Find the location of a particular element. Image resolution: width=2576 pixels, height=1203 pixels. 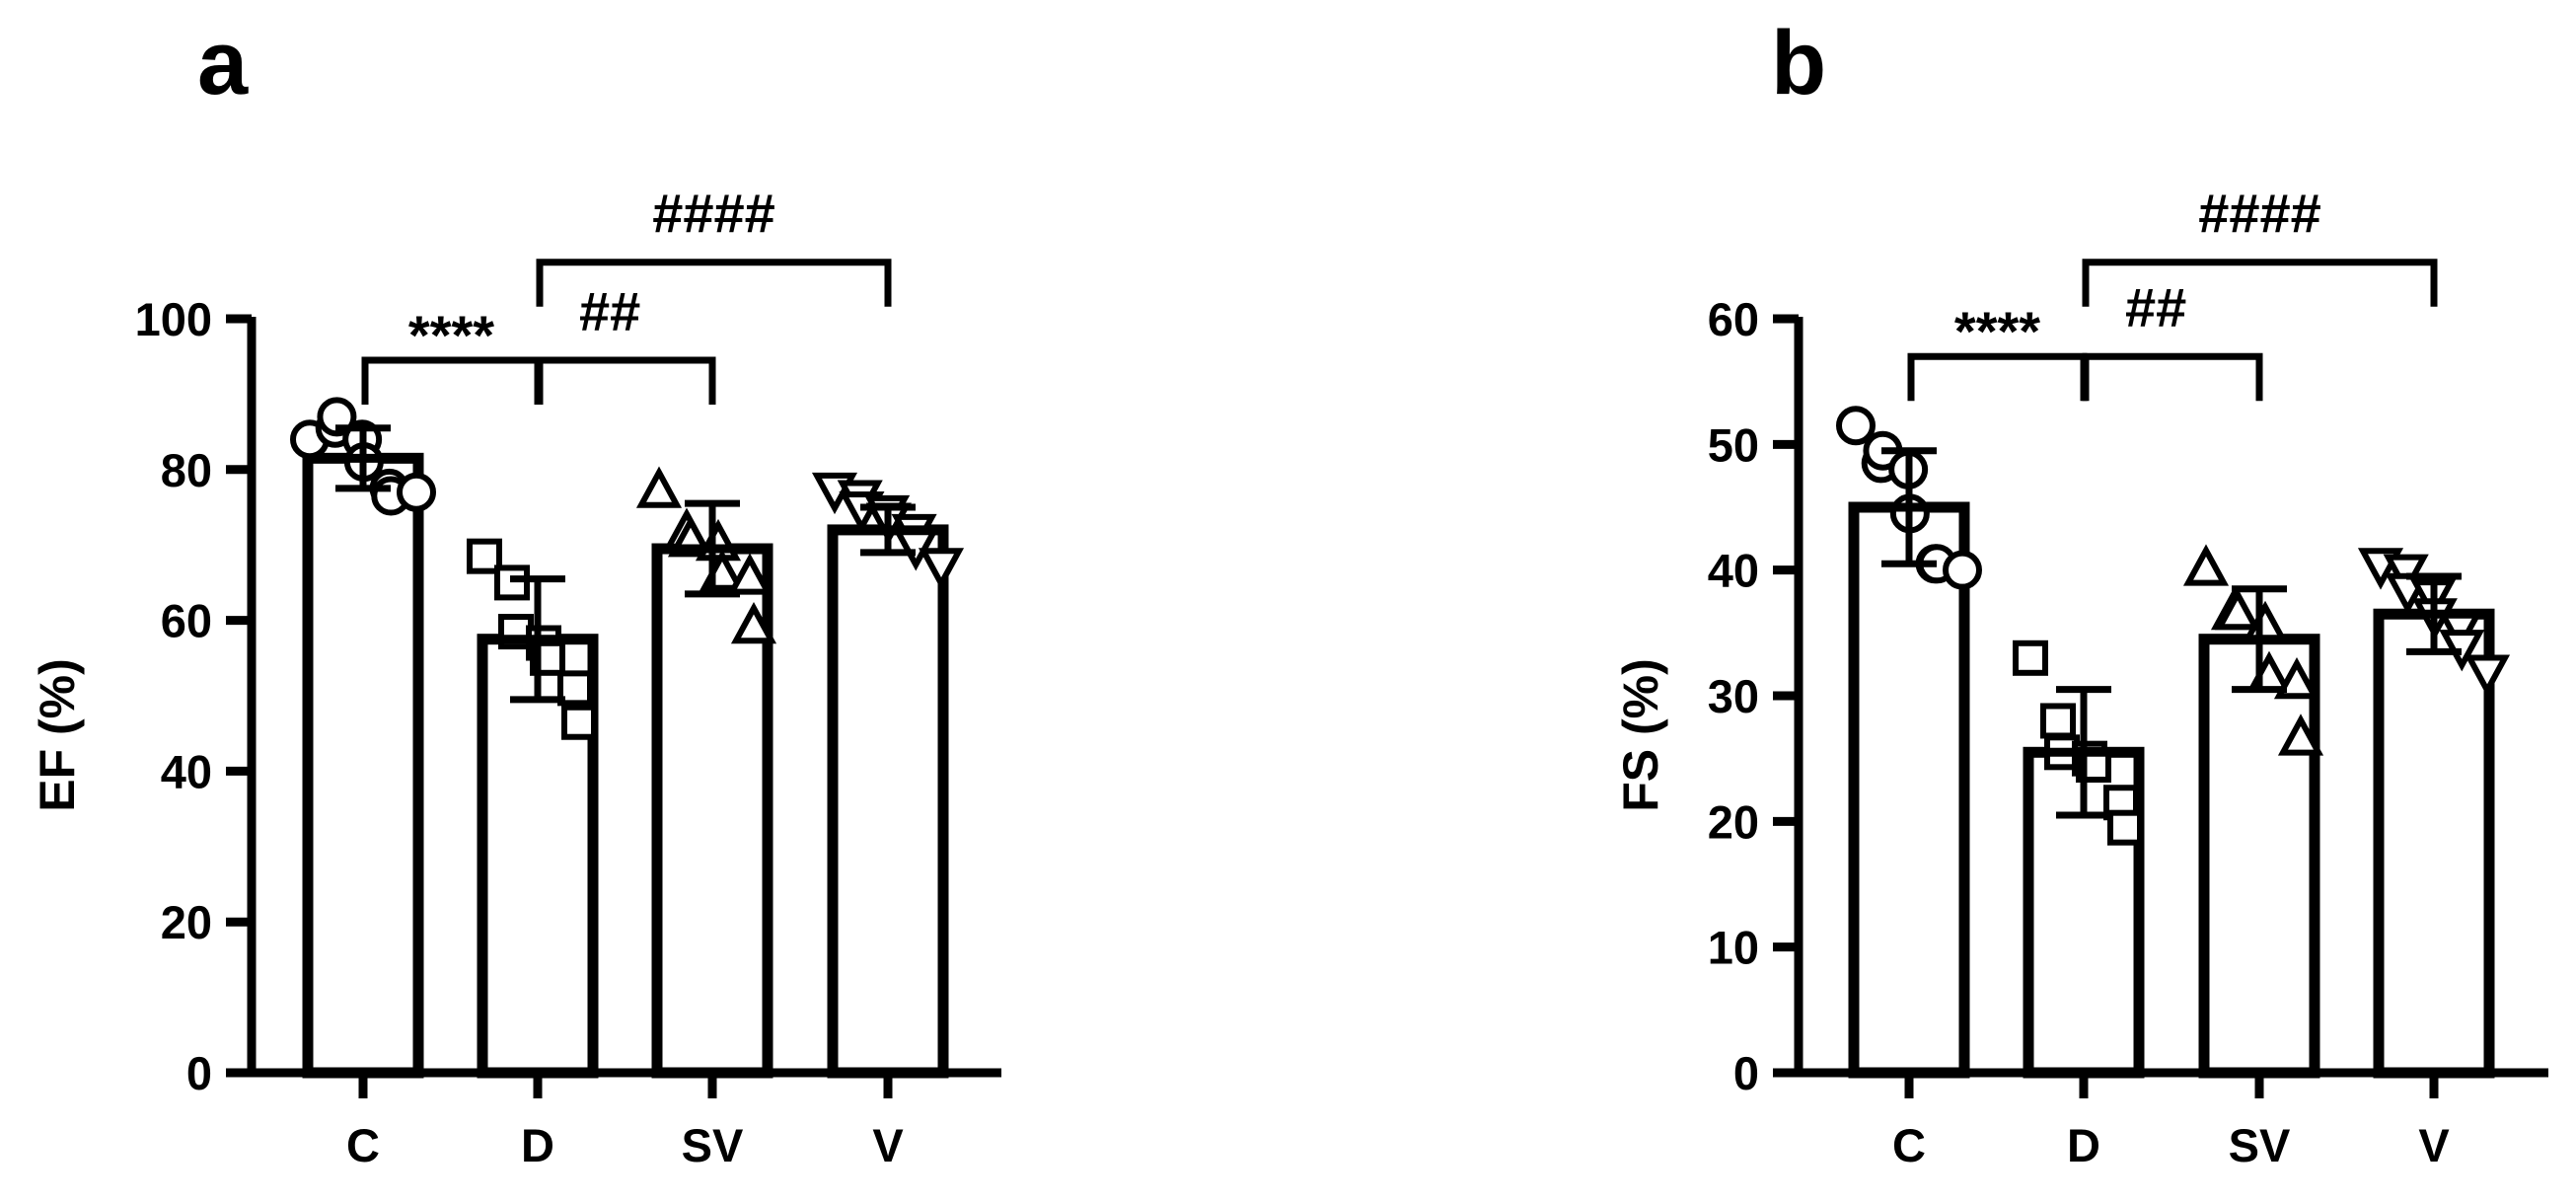

significance-label-a: **** is located at coordinates (451, 335).